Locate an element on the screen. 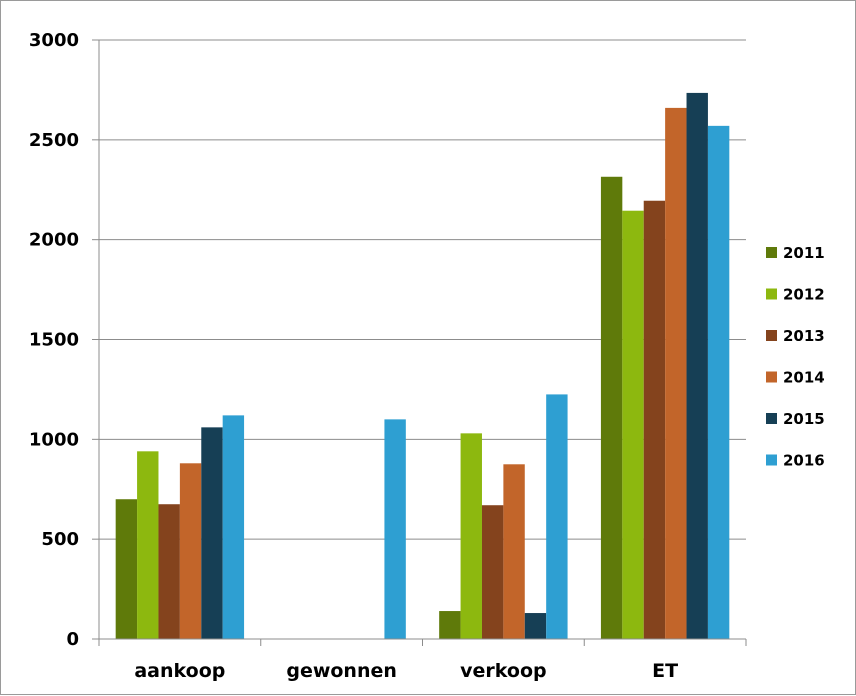 The height and width of the screenshot is (696, 856). y-tick-label: 2500 is located at coordinates (54, 140).